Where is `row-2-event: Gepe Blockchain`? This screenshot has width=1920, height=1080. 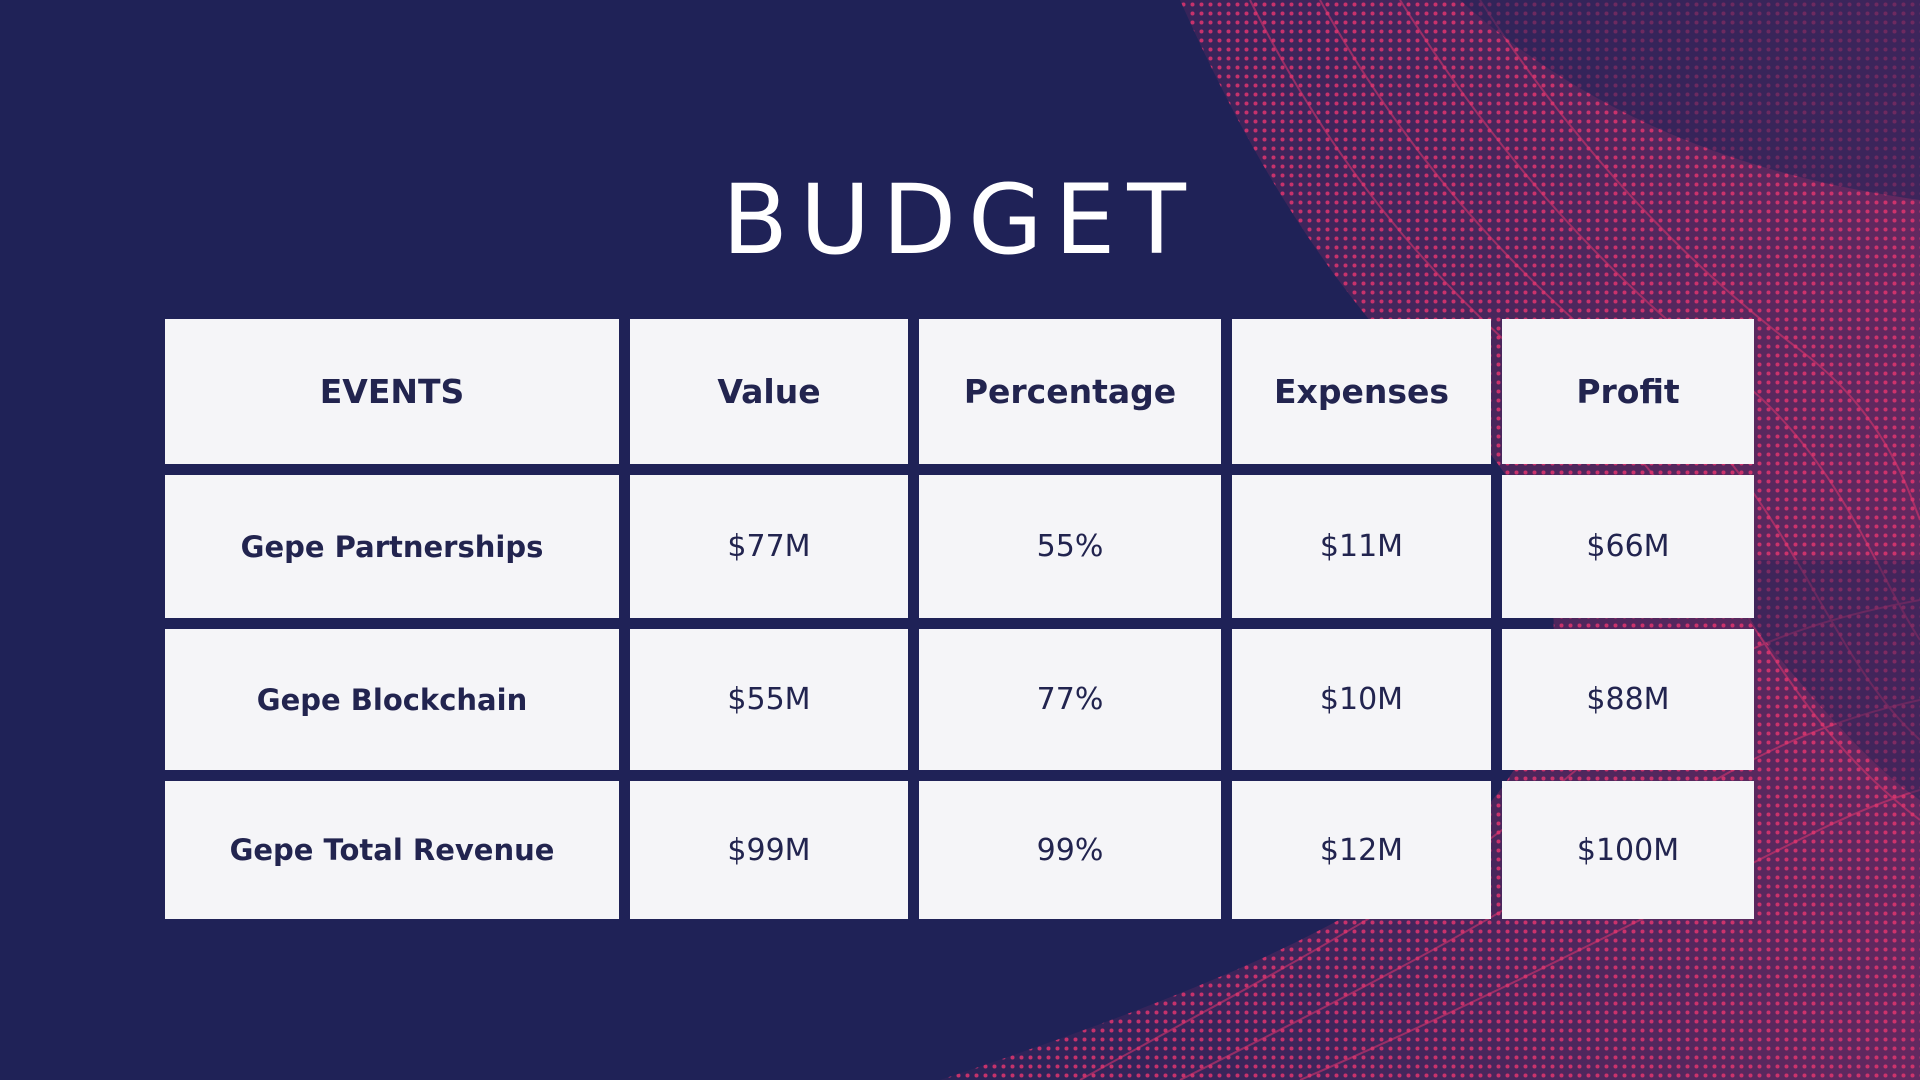
row-2-event: Gepe Blockchain is located at coordinates (392, 699).